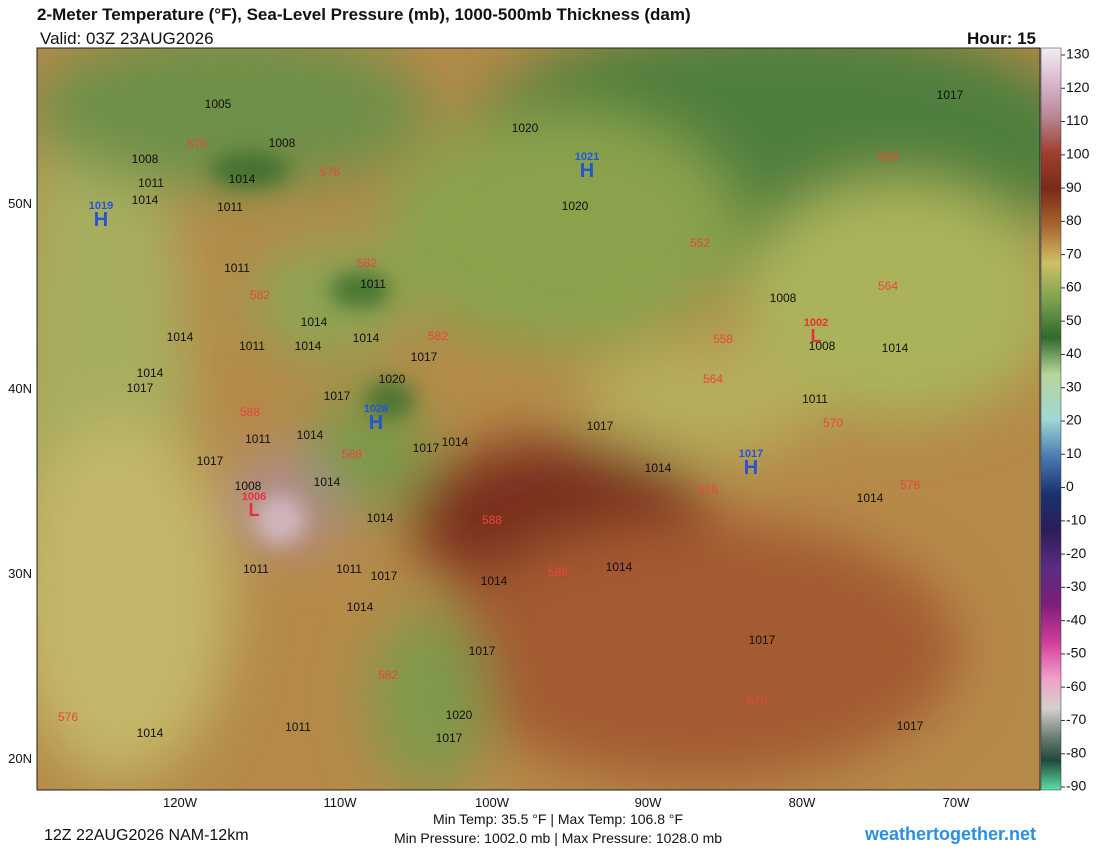 The image size is (1100, 855). Describe the element at coordinates (587, 157) in the screenshot. I see `high-pressure-value: 1021` at that location.